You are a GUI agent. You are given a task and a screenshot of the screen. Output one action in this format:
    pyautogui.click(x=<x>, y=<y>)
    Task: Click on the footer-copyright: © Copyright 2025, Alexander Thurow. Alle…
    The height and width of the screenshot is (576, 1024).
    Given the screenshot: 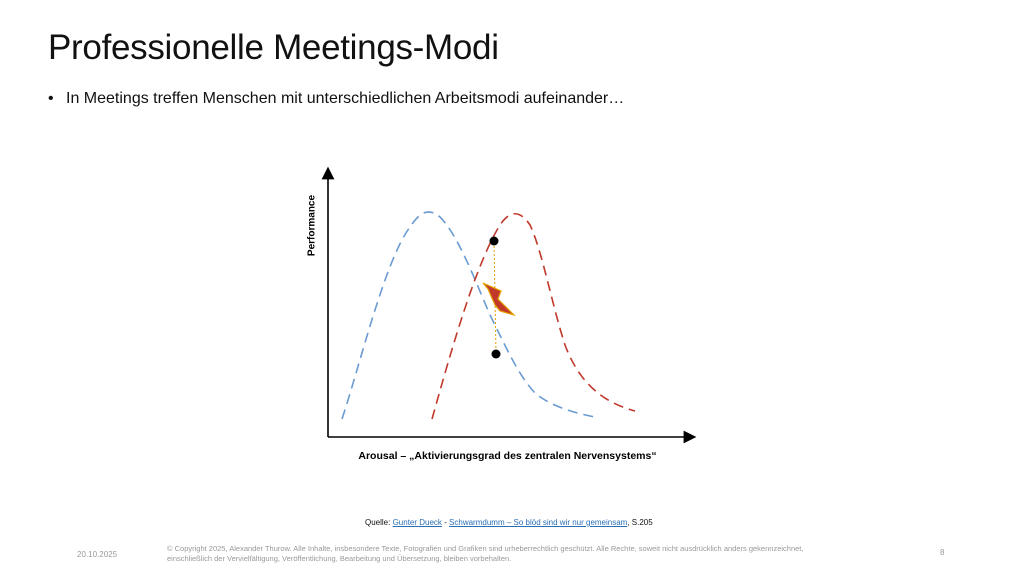 What is the action you would take?
    pyautogui.click(x=485, y=553)
    